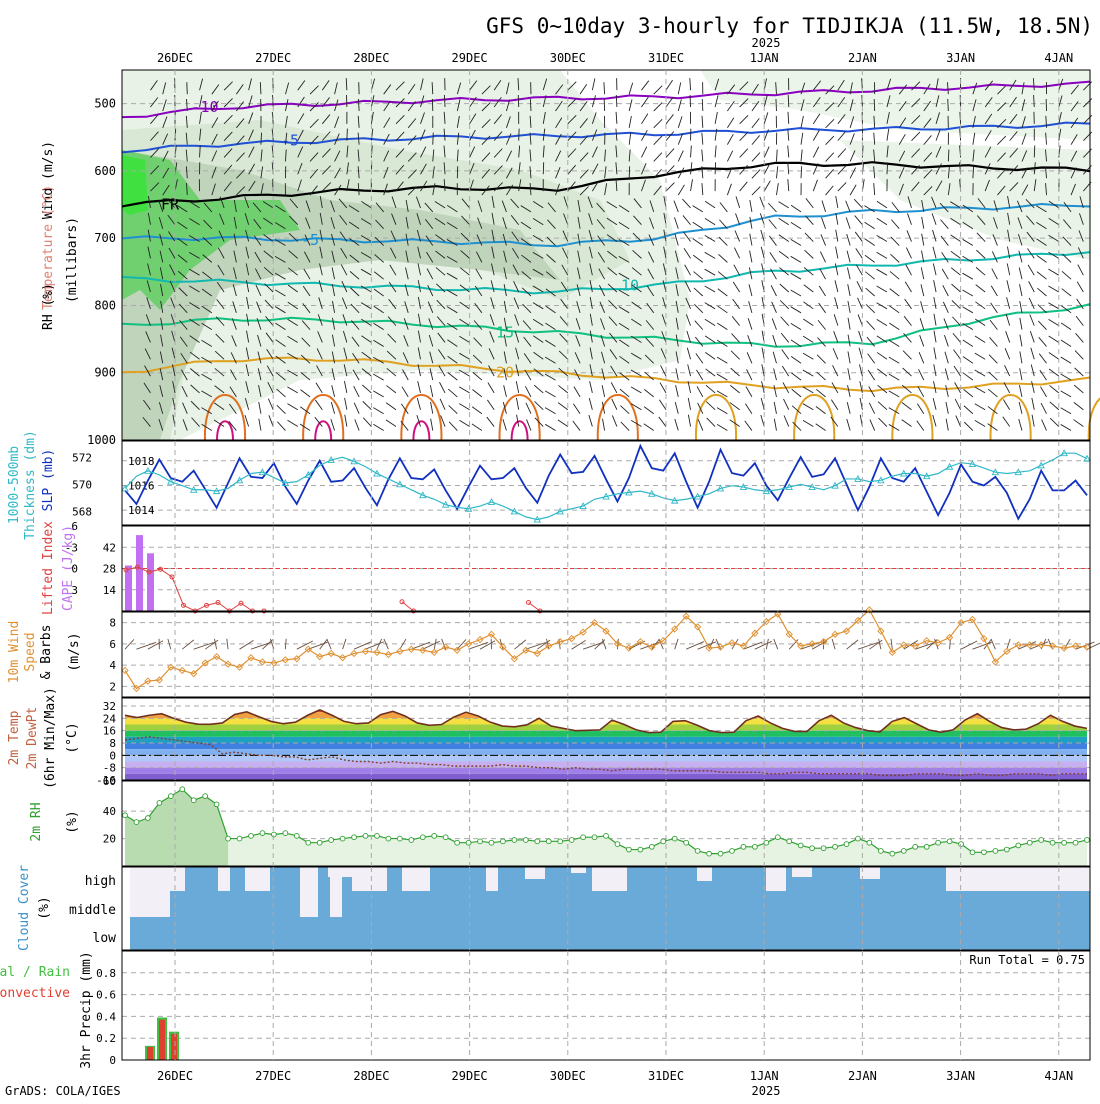  I want to click on thickness-frame, so click(606, 483).